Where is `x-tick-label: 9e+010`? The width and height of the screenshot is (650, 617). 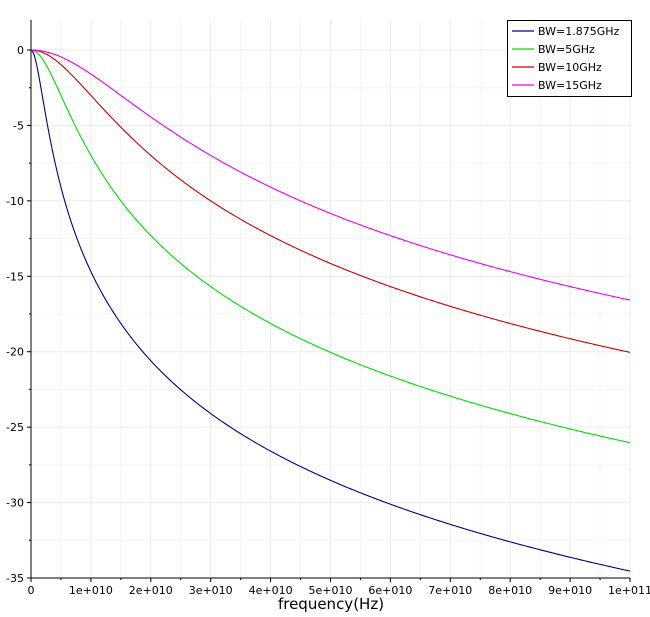 x-tick-label: 9e+010 is located at coordinates (570, 590).